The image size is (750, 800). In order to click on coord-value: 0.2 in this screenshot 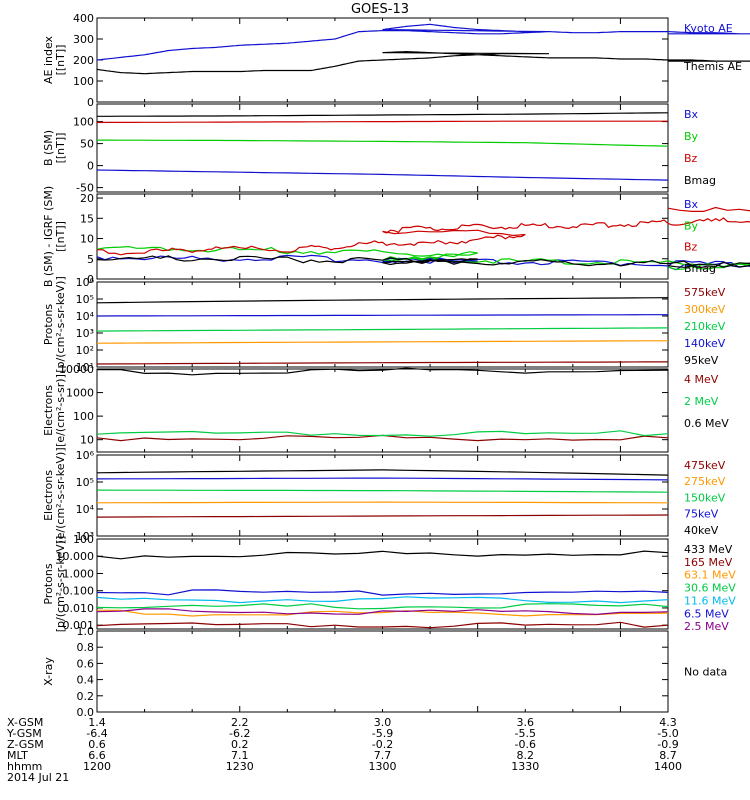, I will do `click(240, 744)`.